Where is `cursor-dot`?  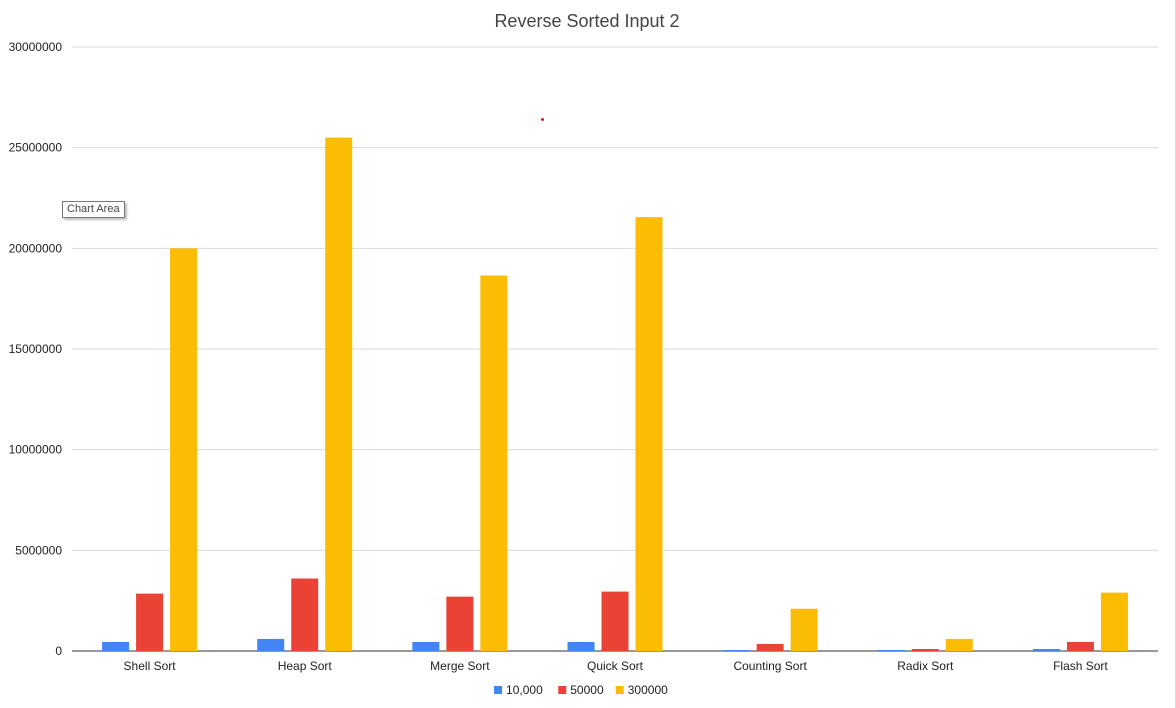 cursor-dot is located at coordinates (542, 119).